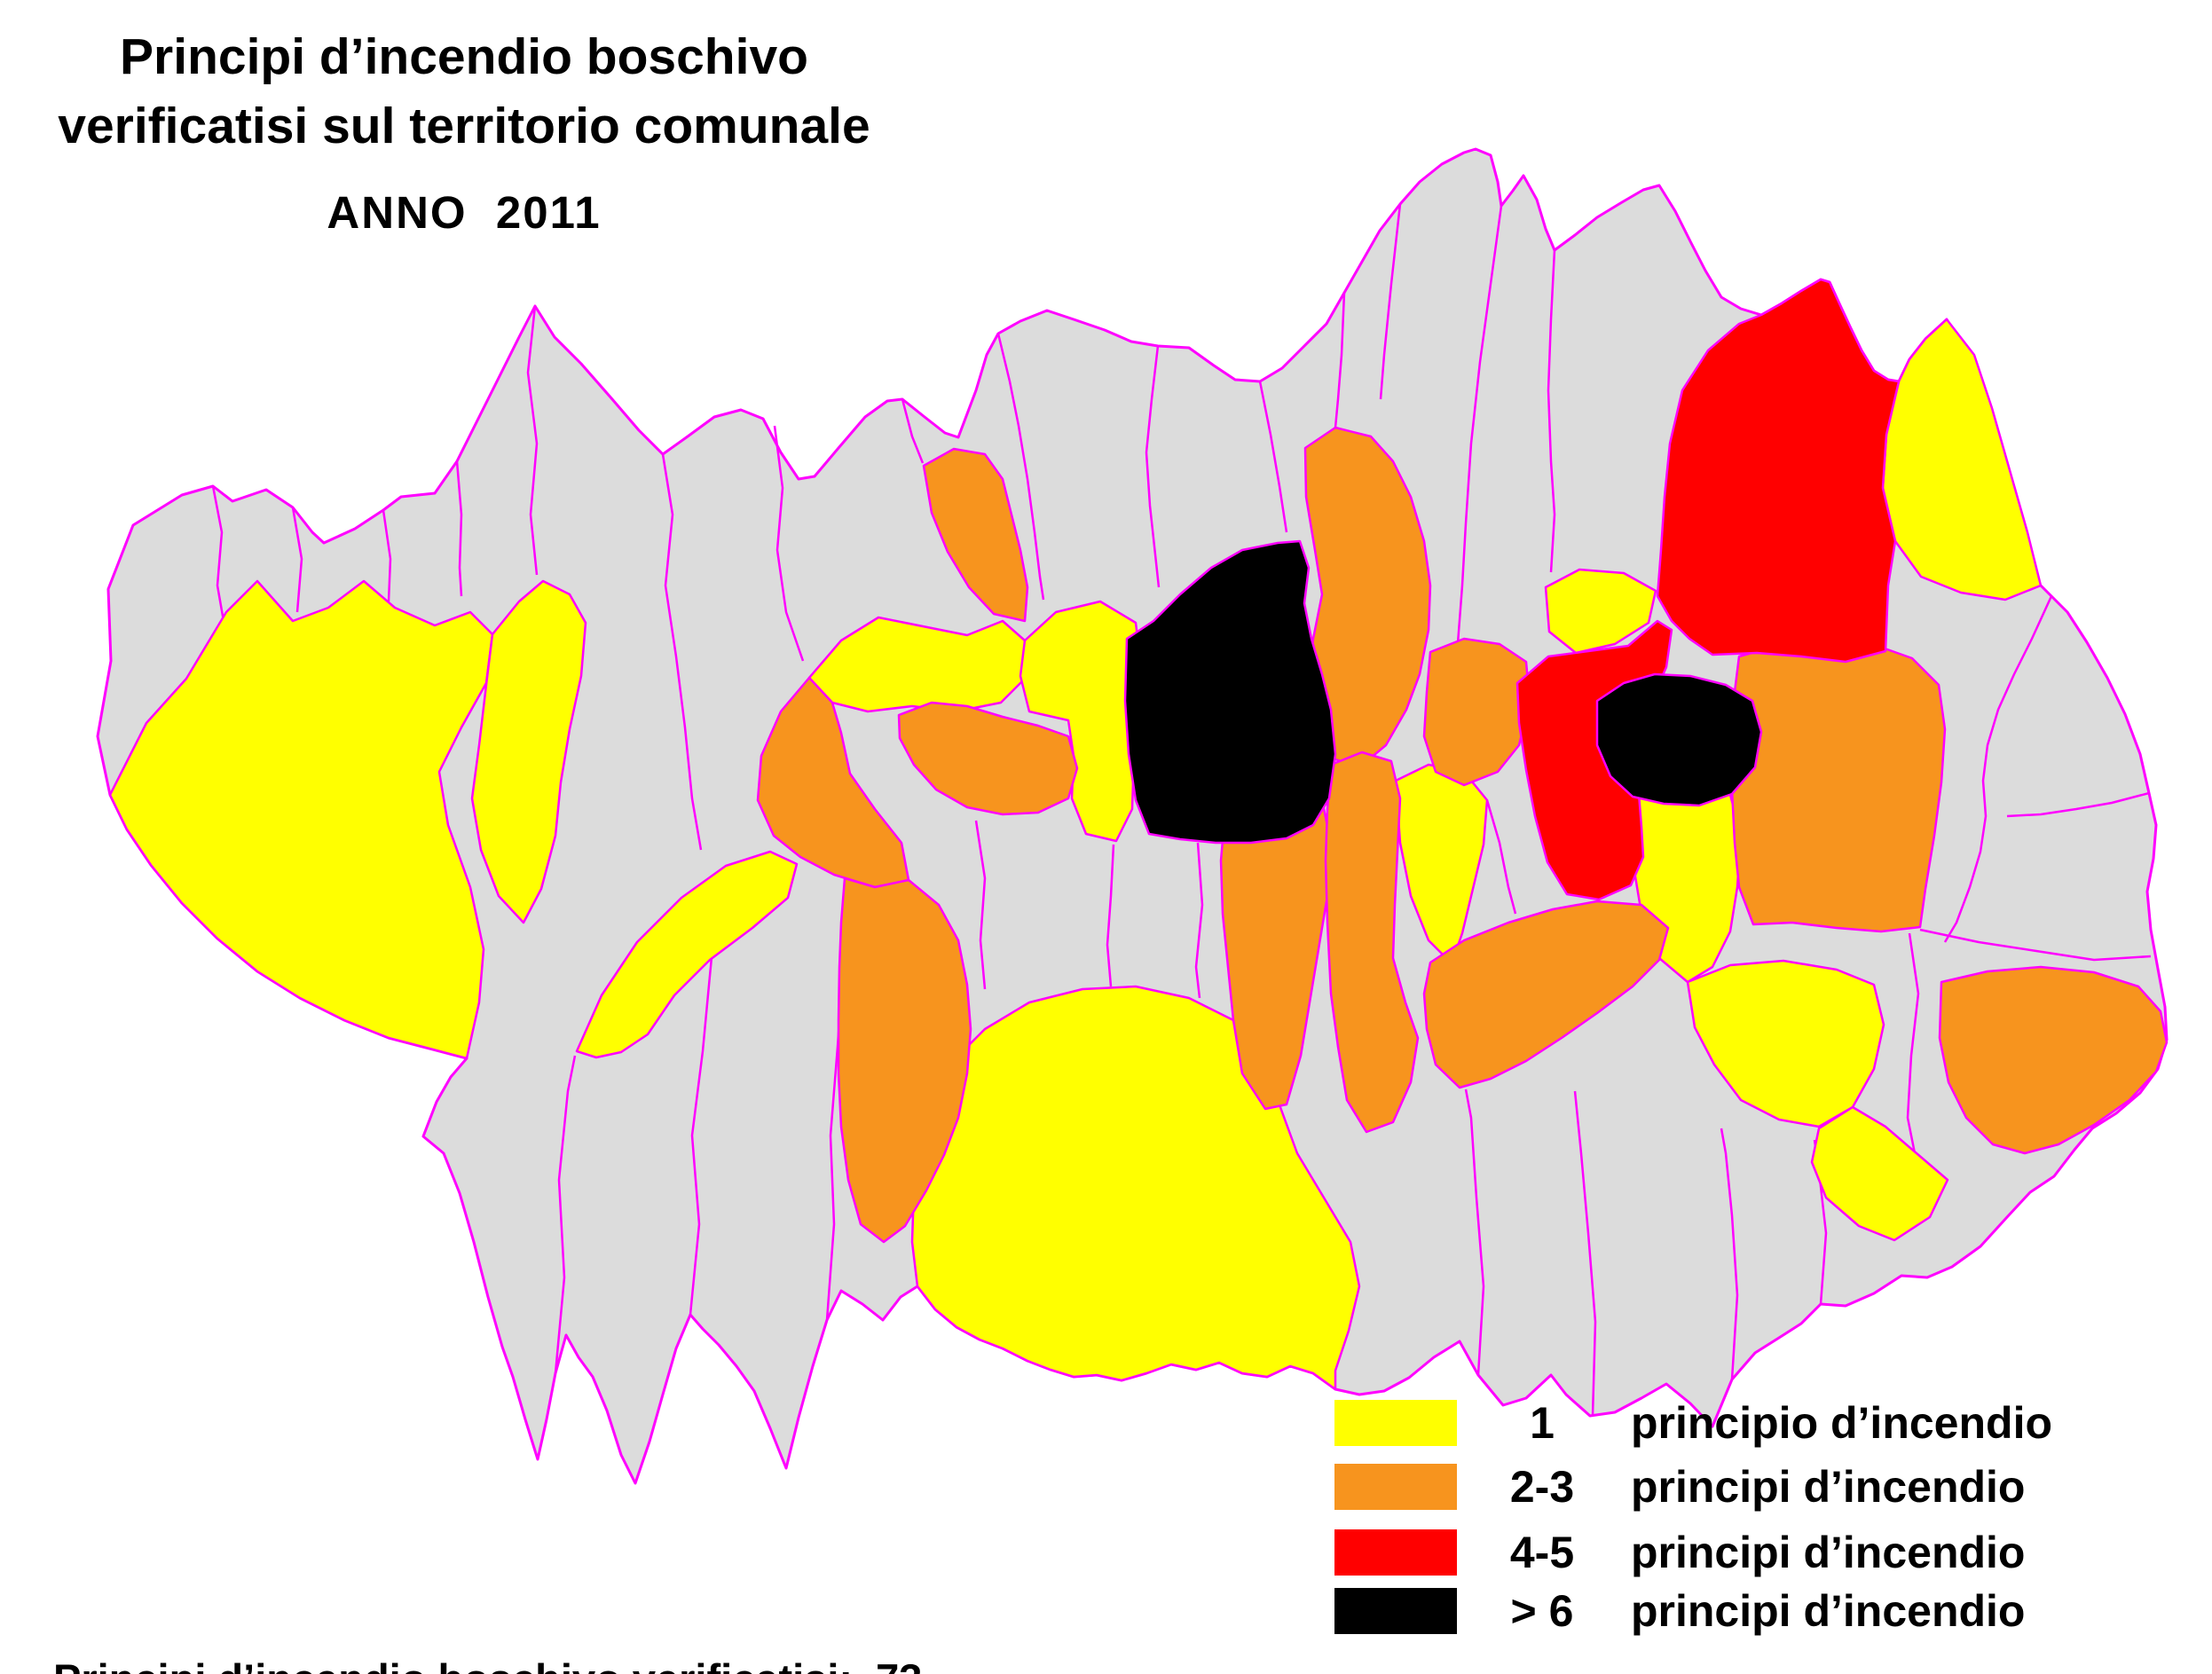  I want to click on legend-label: principio d’incendio, so click(1842, 1423).